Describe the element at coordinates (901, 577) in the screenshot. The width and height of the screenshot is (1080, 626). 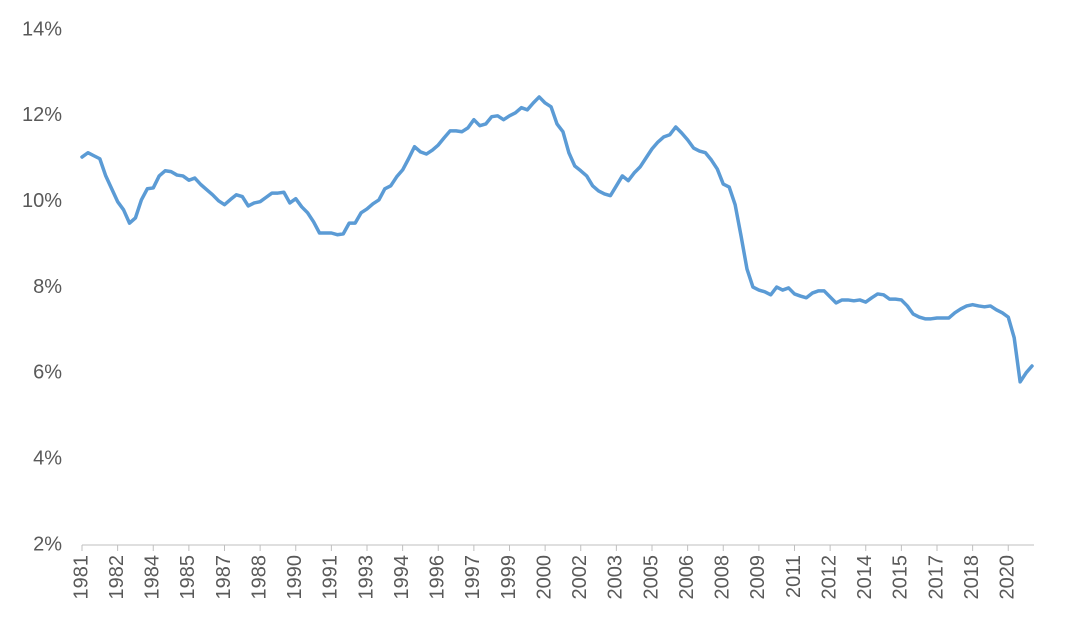
I see `x-tick-label: 2015` at that location.